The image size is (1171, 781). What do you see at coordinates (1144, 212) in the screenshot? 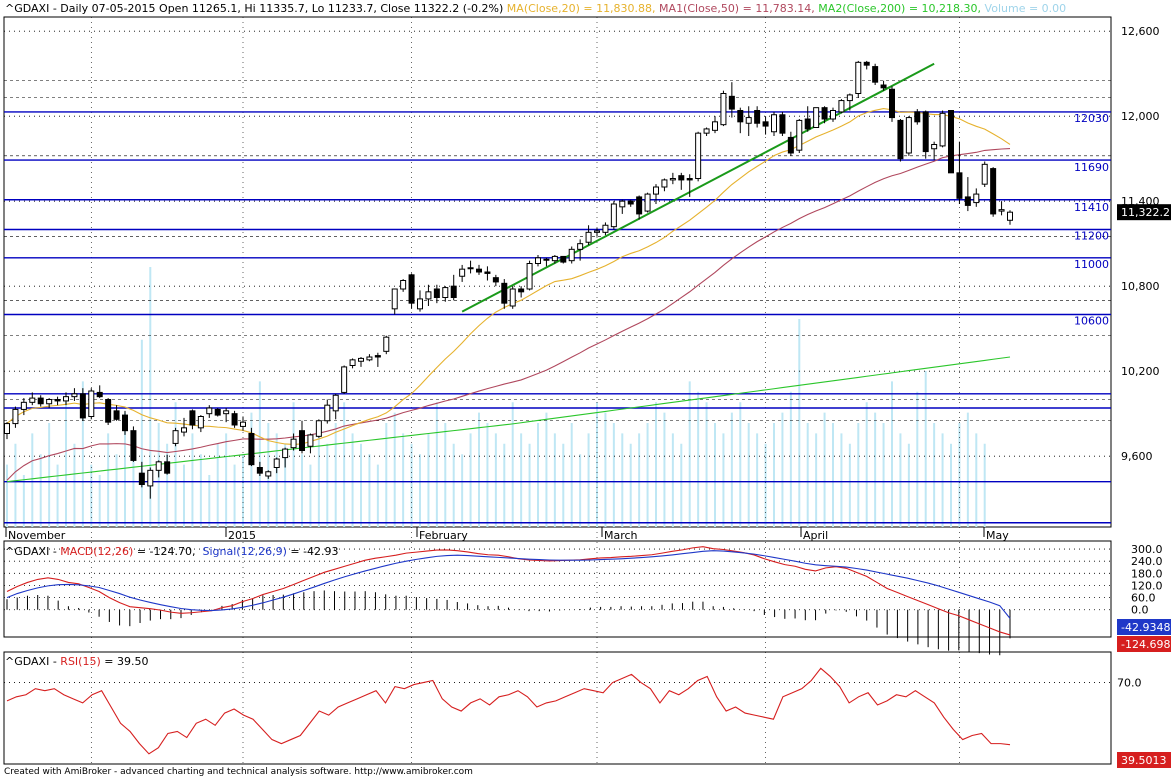
I see `last-price-box` at bounding box center [1144, 212].